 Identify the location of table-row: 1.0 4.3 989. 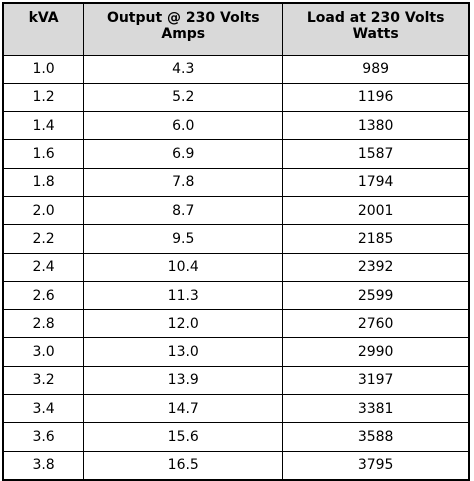
(236, 69).